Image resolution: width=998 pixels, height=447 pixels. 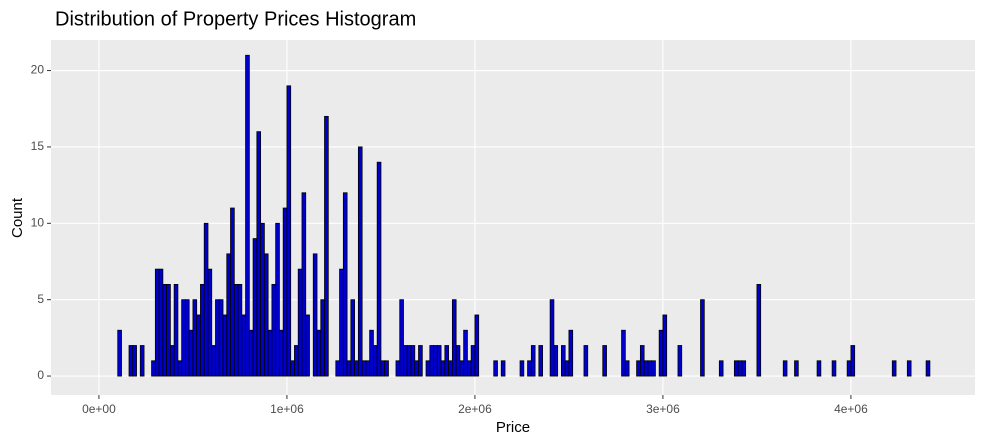 I want to click on x-tick-label: 1e+06, so click(x=287, y=409).